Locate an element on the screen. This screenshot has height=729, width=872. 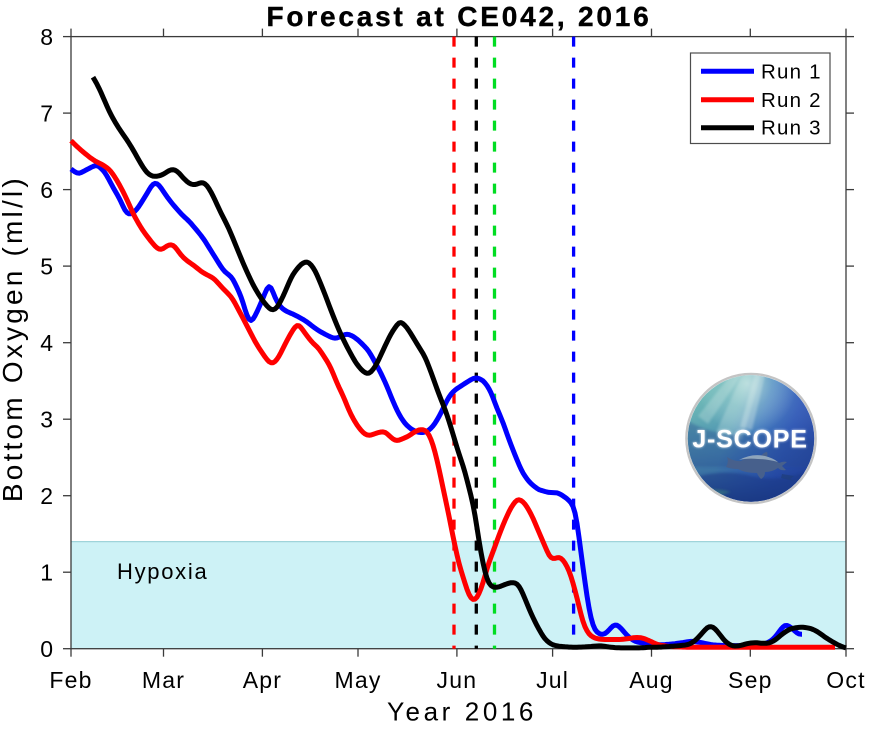
svg-text: 8 is located at coordinates (46, 37).